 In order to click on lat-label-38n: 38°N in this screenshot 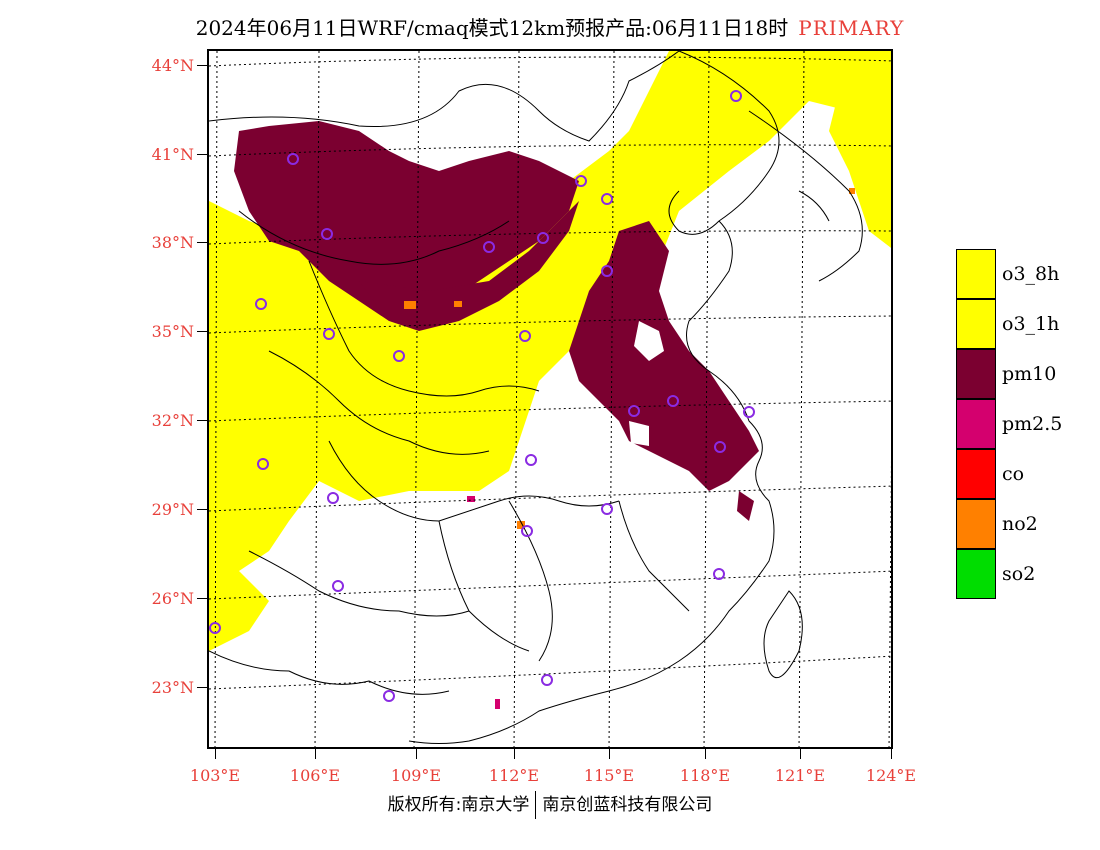, I will do `click(172, 242)`.